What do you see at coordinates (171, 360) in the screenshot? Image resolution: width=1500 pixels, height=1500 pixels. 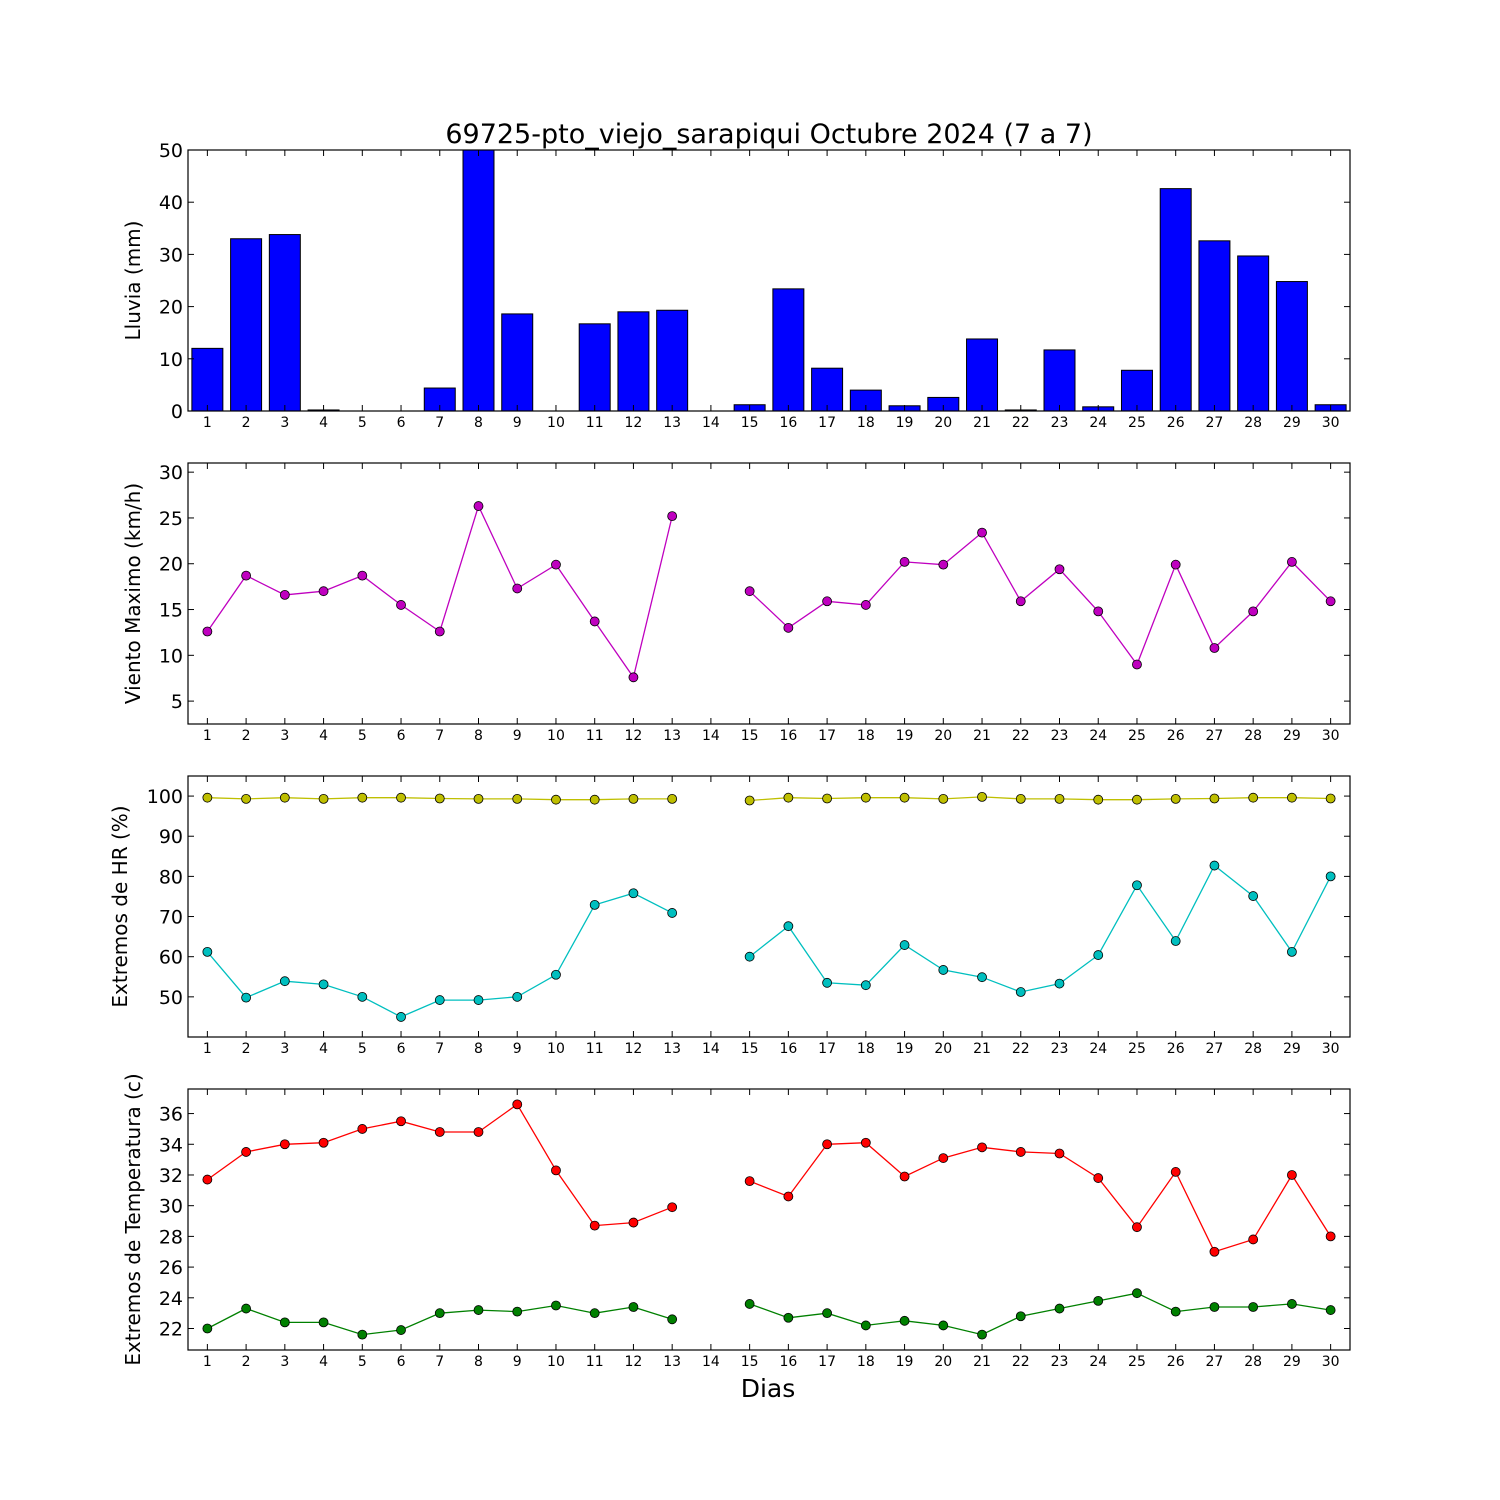 I see `y-tick-label: 10` at bounding box center [171, 360].